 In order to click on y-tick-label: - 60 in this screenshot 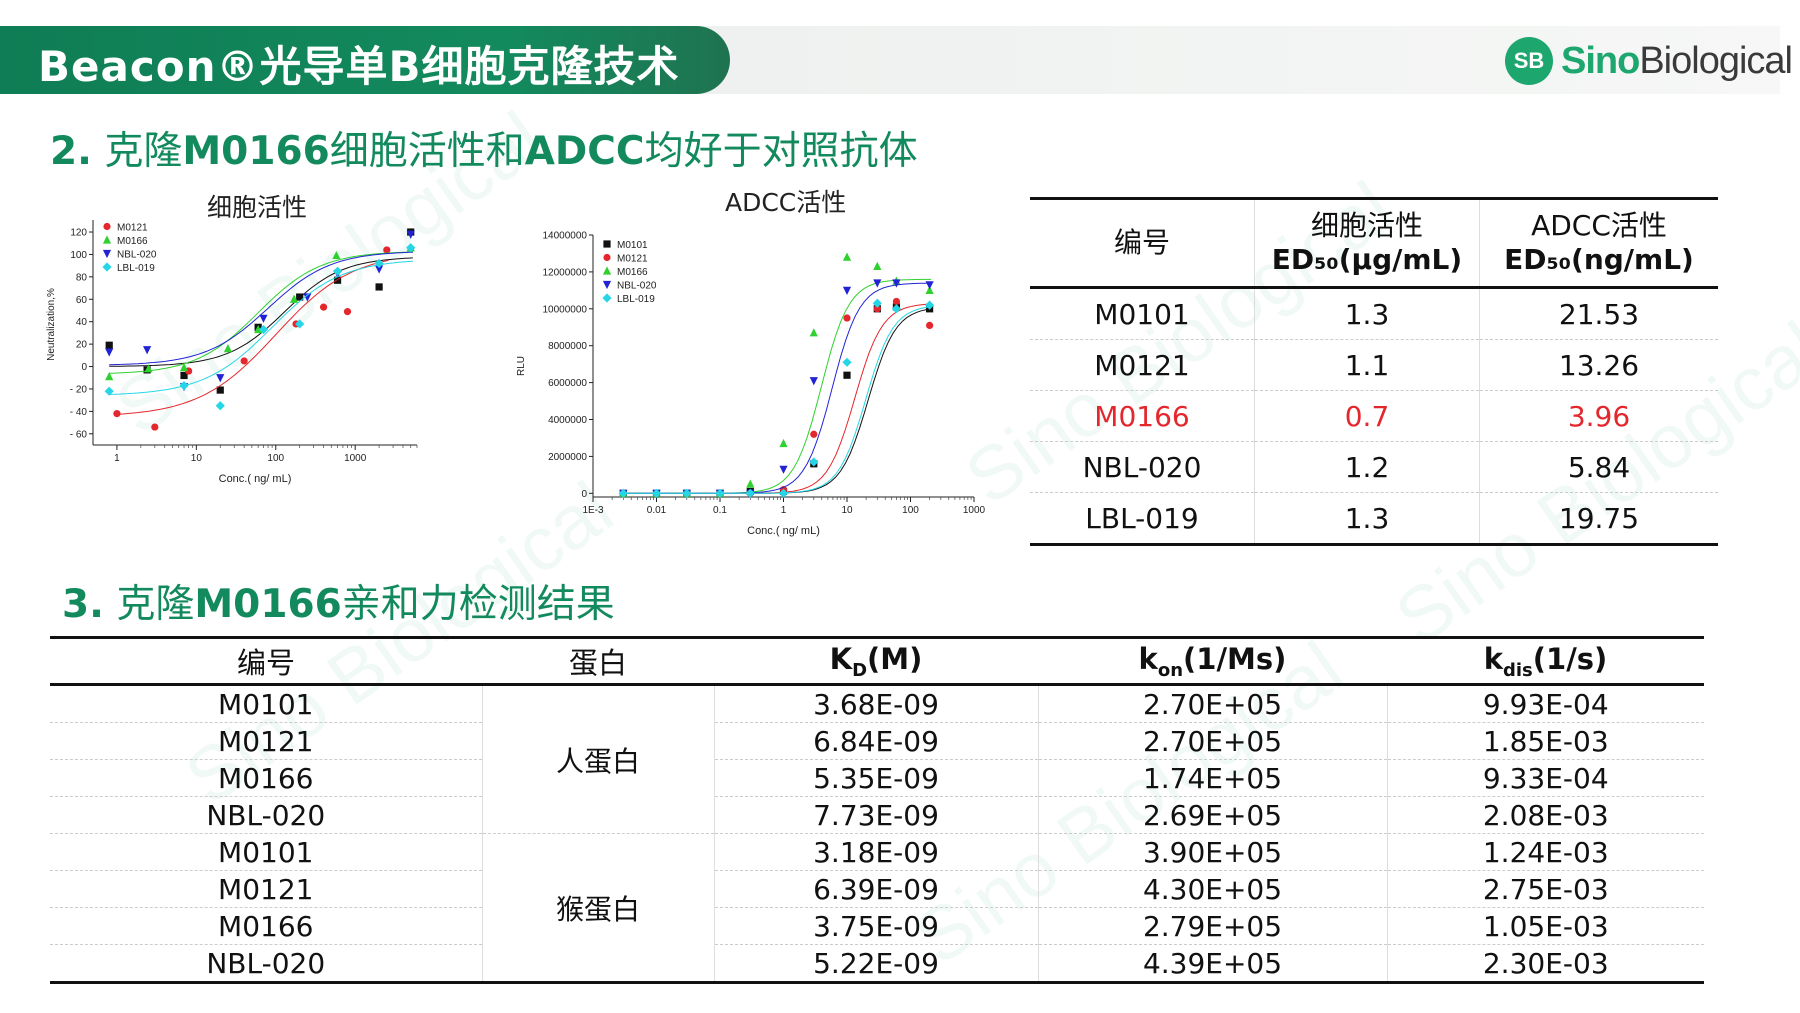, I will do `click(79, 434)`.